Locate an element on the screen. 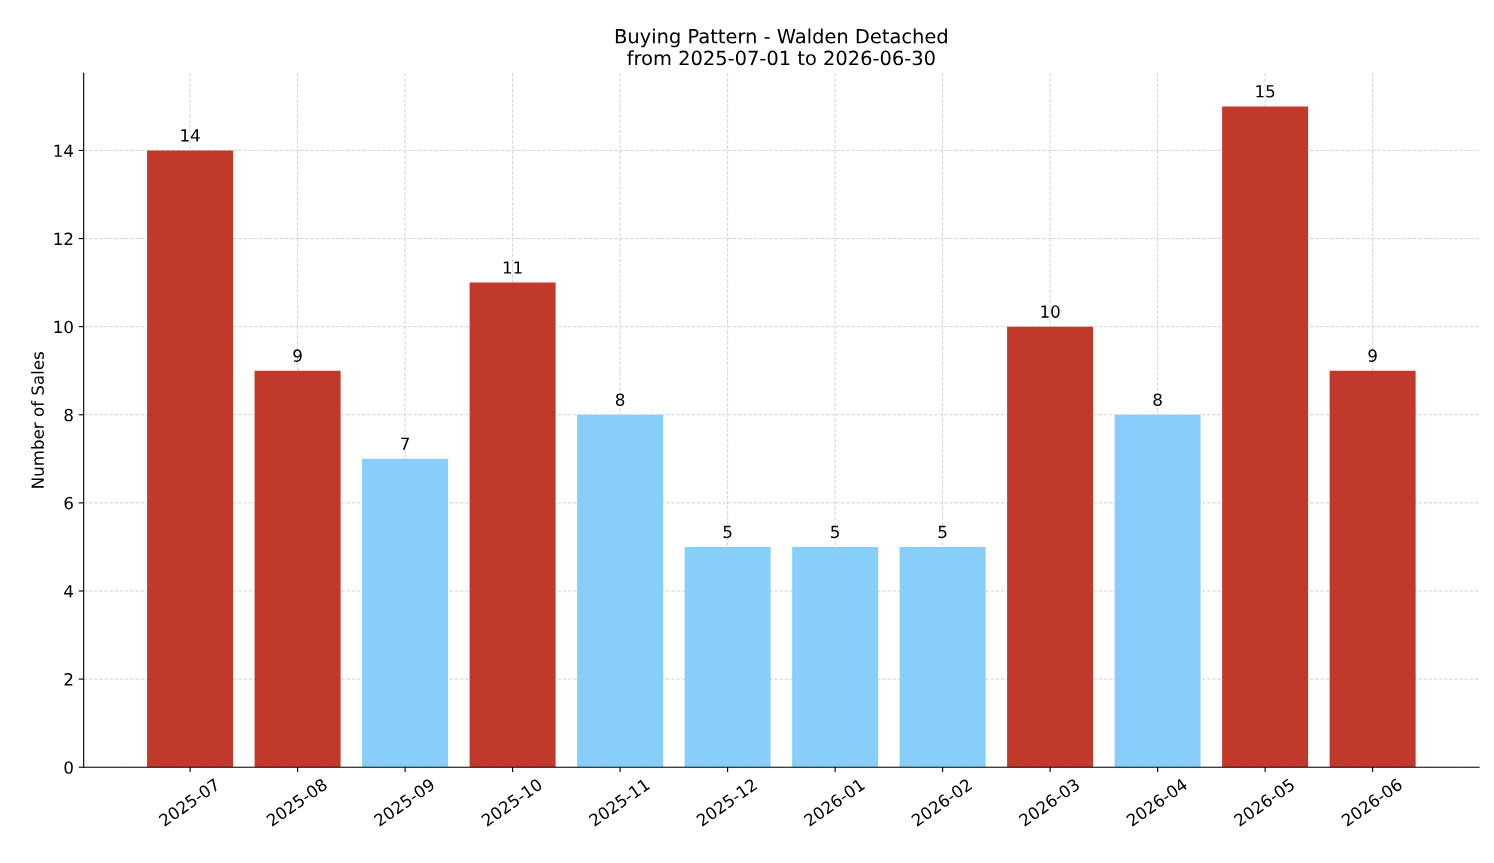 This screenshot has width=1494, height=863. data-label: 7 is located at coordinates (405, 443).